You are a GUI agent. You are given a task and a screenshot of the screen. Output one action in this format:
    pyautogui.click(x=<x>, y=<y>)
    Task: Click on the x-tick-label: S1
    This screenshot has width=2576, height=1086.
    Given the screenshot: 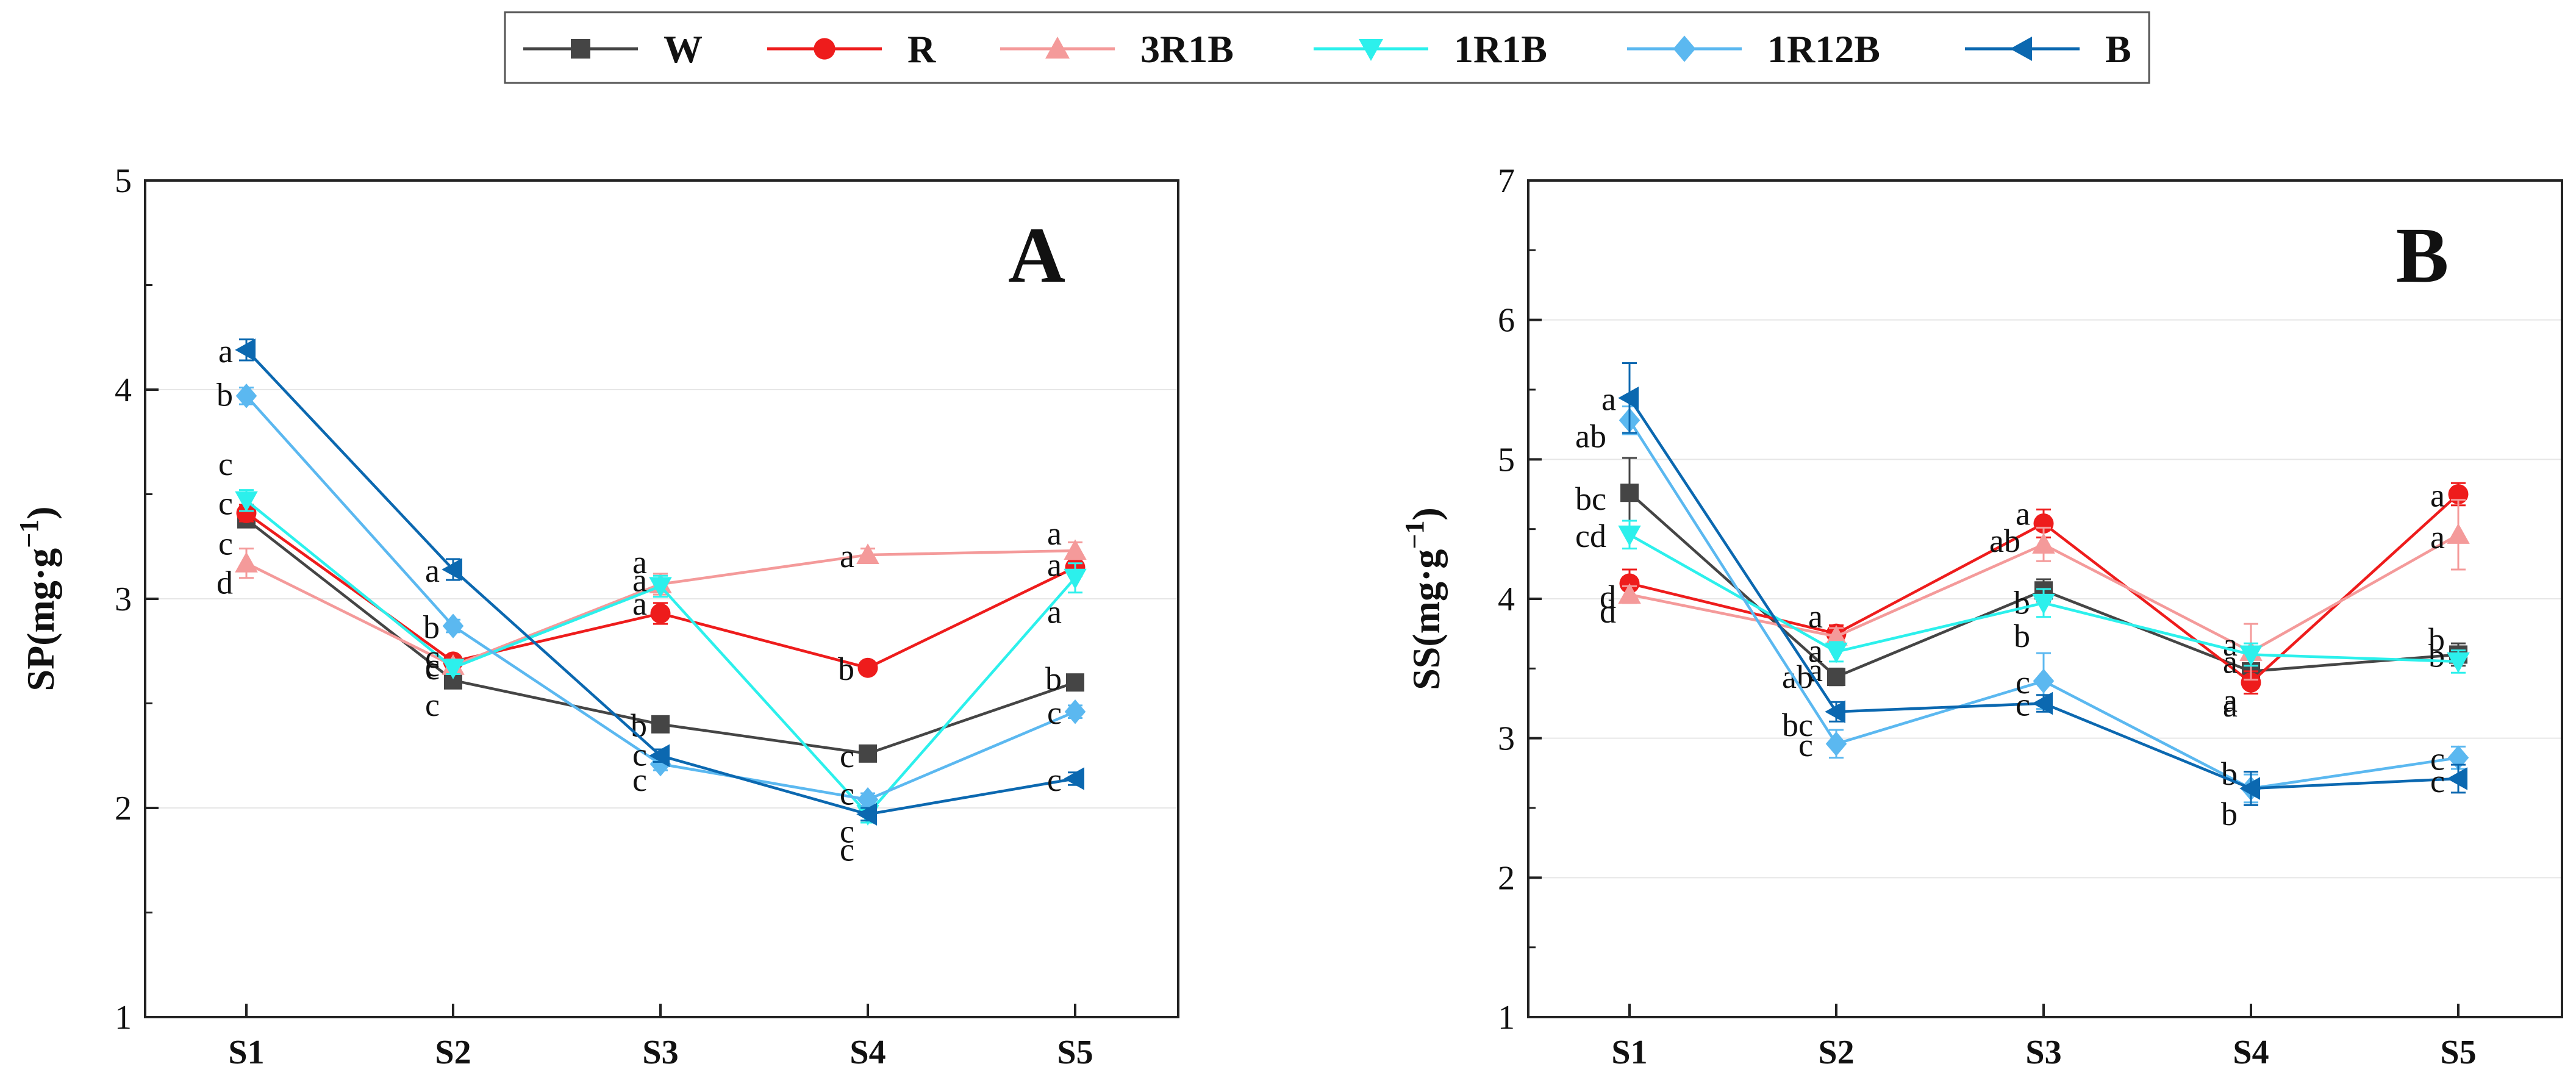 What is the action you would take?
    pyautogui.click(x=246, y=1052)
    